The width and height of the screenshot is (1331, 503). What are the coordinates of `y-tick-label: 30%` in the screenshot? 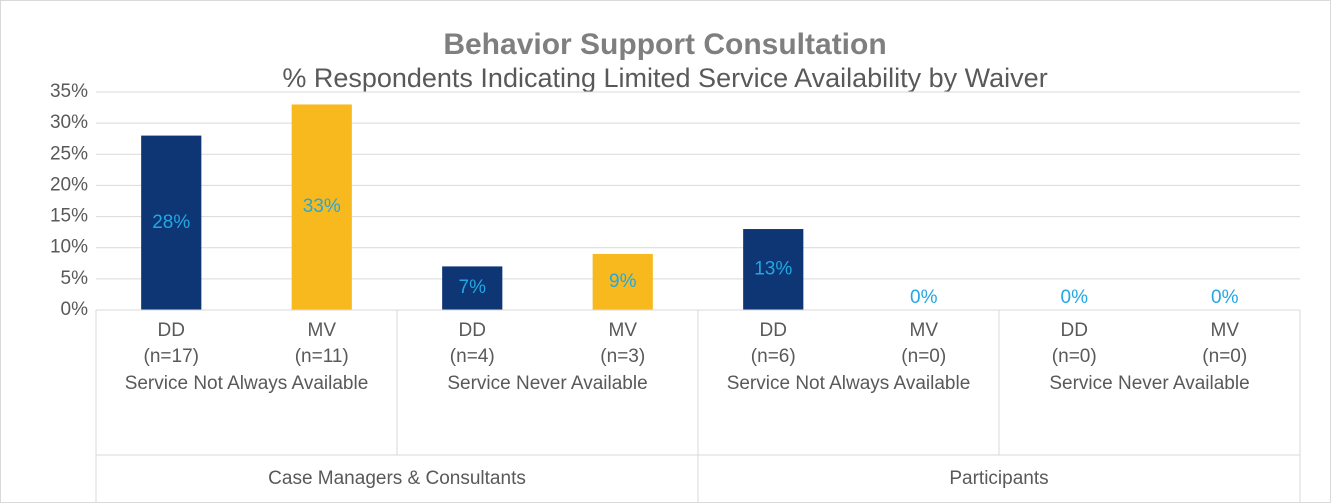 It's located at (69, 122).